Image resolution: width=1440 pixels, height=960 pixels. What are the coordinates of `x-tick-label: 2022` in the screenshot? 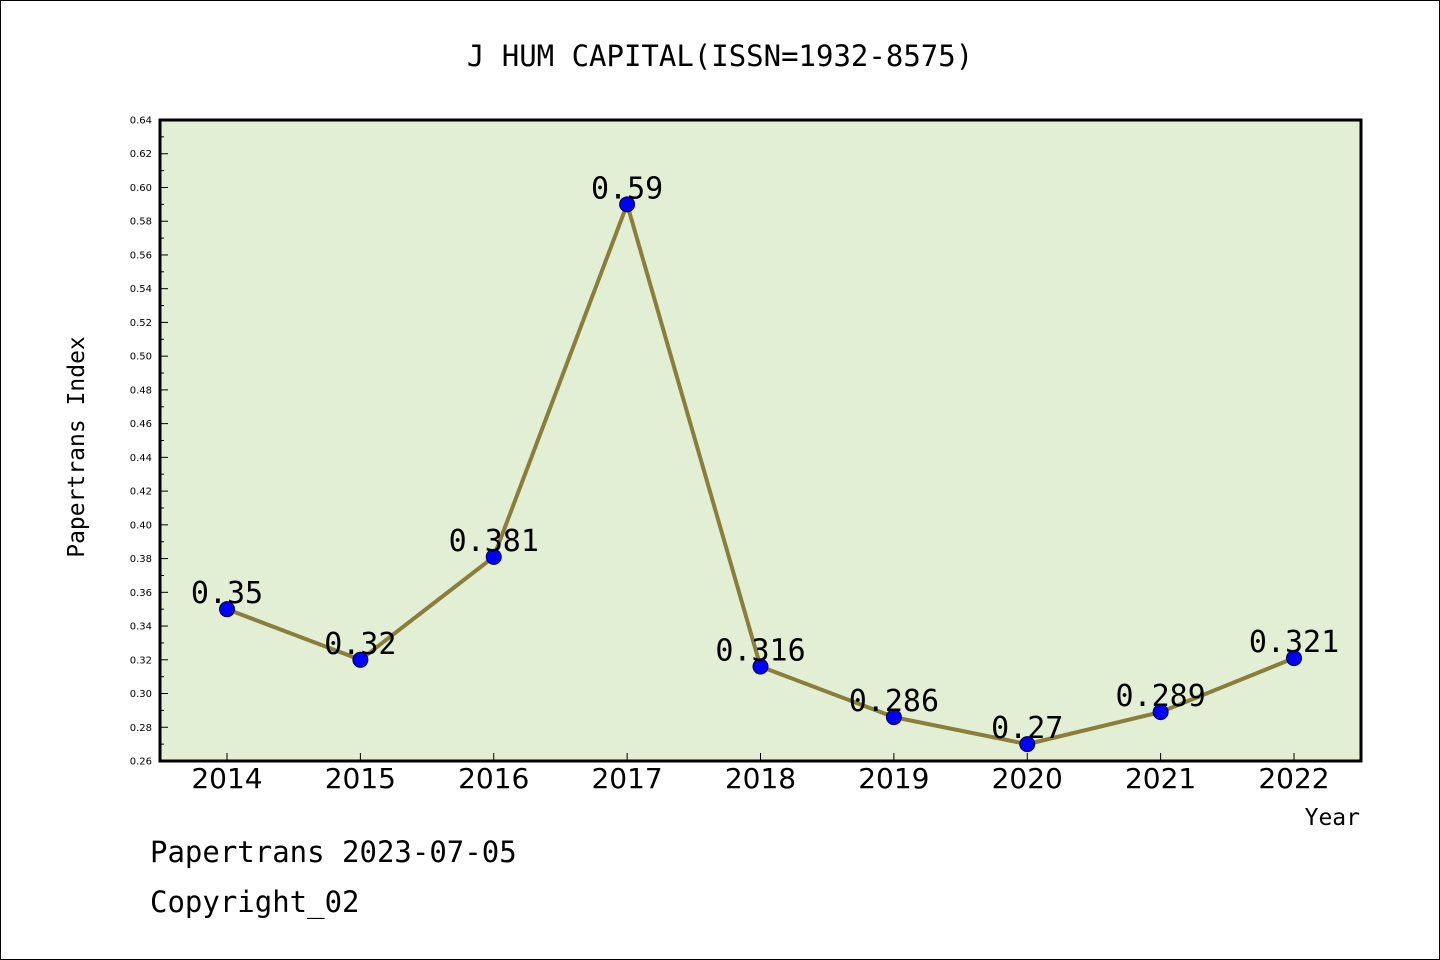 It's located at (1293, 778).